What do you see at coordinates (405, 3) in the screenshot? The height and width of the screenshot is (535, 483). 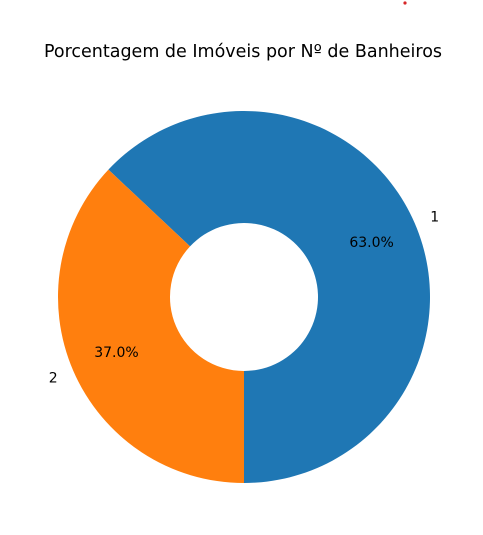 I see `marker-dot` at bounding box center [405, 3].